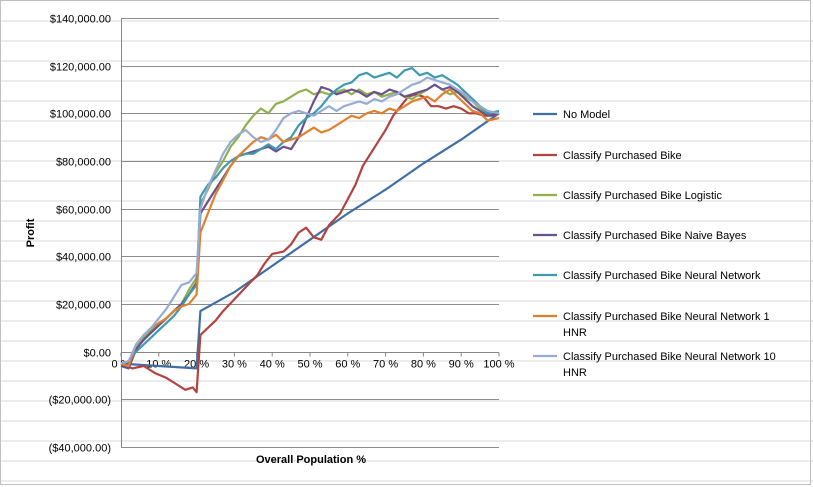  What do you see at coordinates (80, 401) in the screenshot?
I see `y-tick-label: ($20,000.00)` at bounding box center [80, 401].